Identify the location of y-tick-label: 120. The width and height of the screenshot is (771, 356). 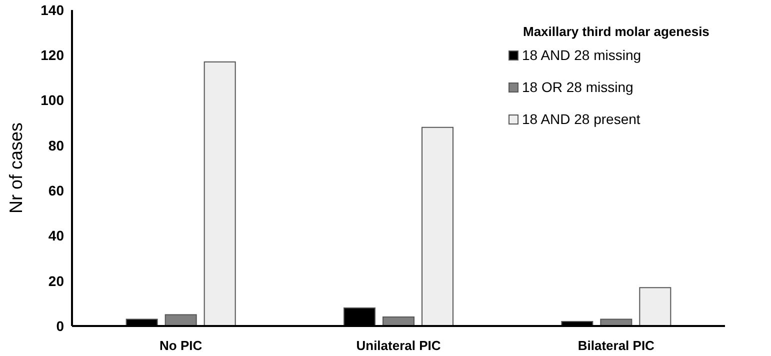
(52, 55).